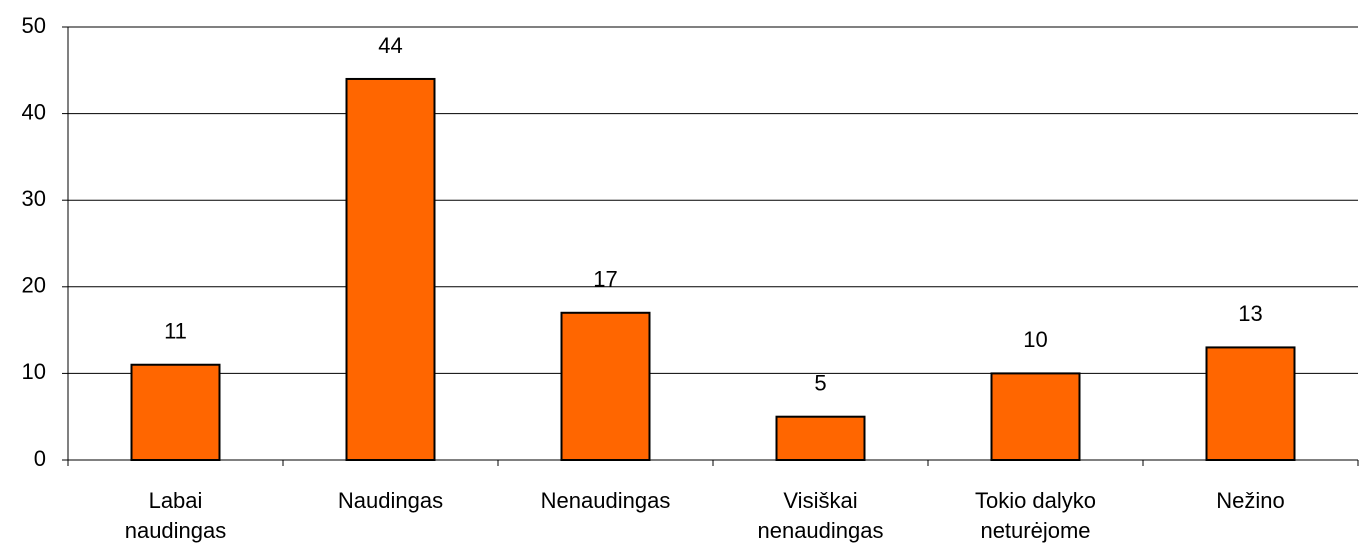 Image resolution: width=1366 pixels, height=558 pixels. Describe the element at coordinates (40, 458) in the screenshot. I see `y-tick-label: 0` at that location.